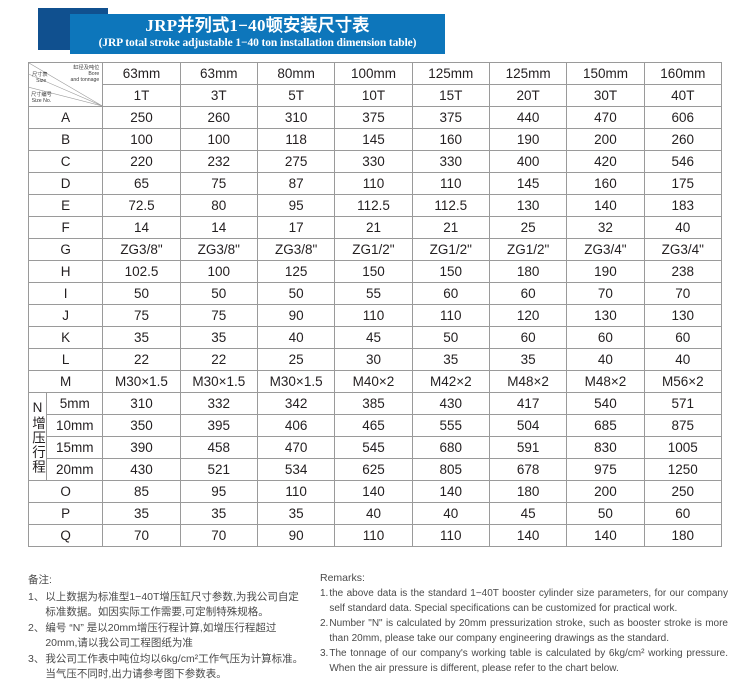 The width and height of the screenshot is (750, 696). Describe the element at coordinates (605, 491) in the screenshot. I see `cell: 200` at that location.